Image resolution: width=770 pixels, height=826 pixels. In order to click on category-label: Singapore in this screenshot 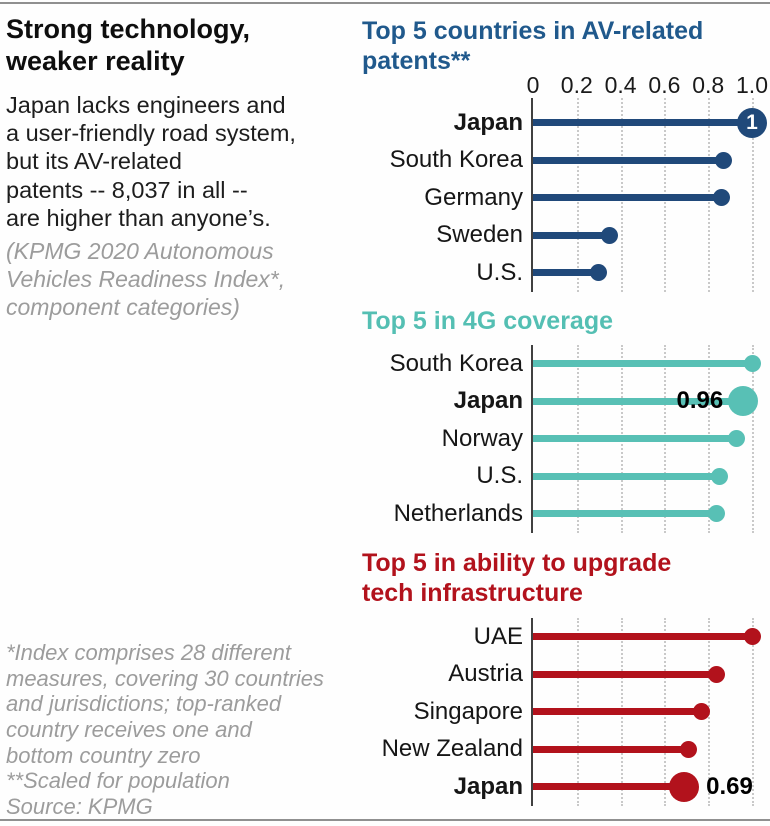, I will do `click(468, 711)`.